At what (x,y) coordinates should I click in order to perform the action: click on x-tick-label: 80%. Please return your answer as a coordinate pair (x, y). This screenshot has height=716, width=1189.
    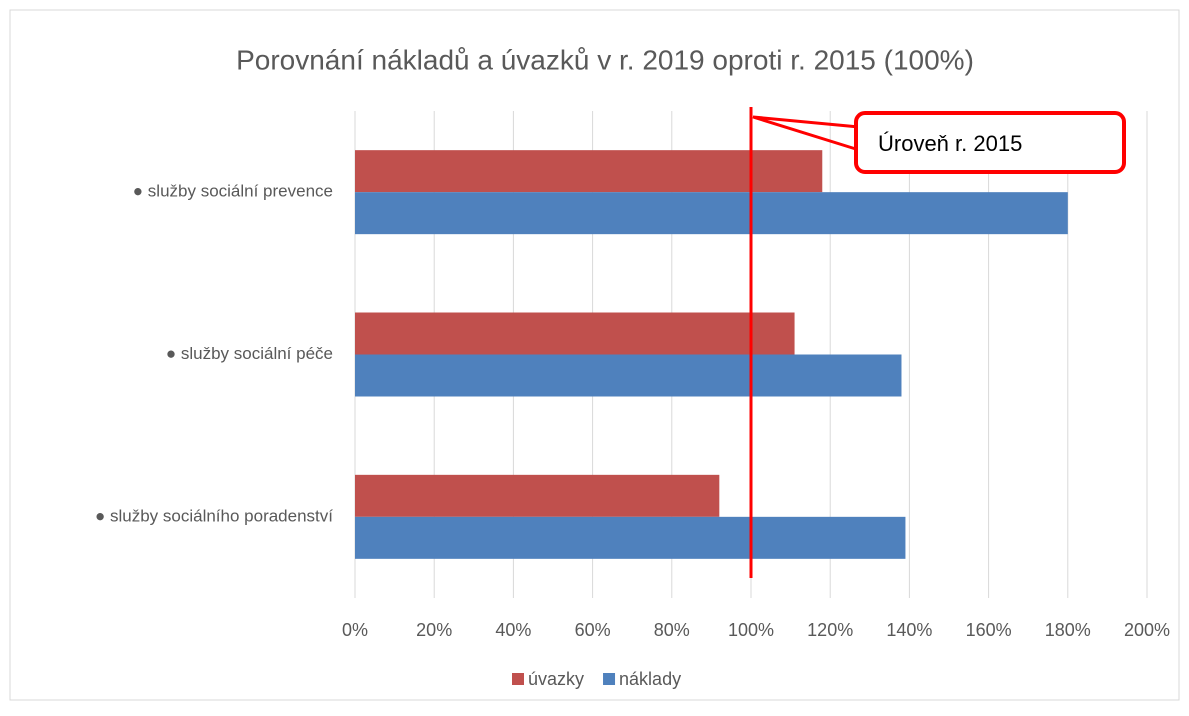
    Looking at the image, I should click on (672, 630).